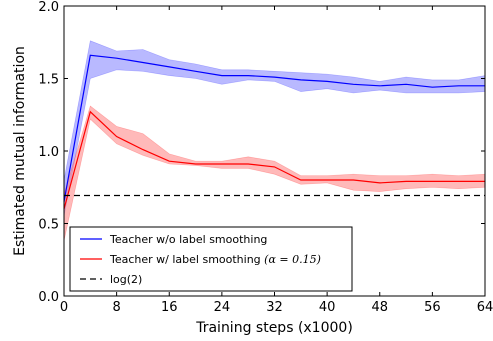 This screenshot has width=493, height=341. Describe the element at coordinates (485, 307) in the screenshot. I see `x-tick-label: 64` at that location.